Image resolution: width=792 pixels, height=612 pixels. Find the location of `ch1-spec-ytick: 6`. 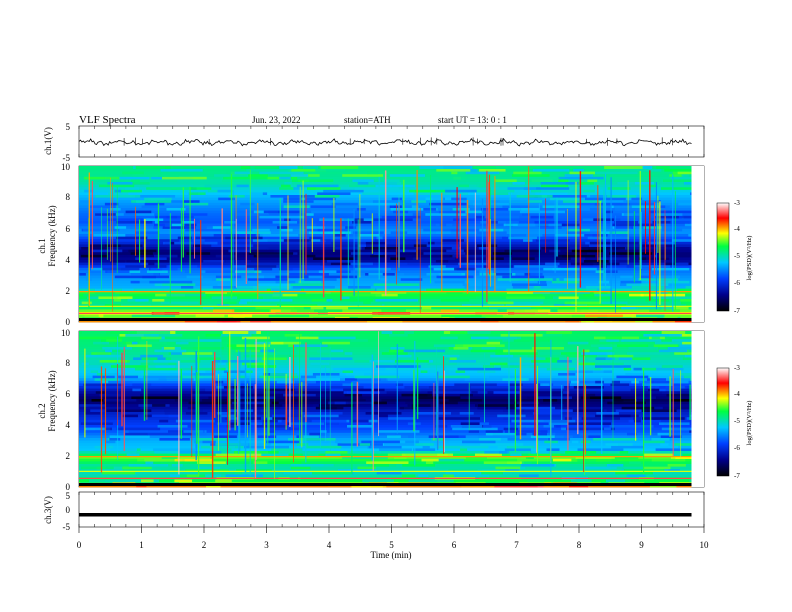

ch1-spec-ytick: 6 is located at coordinates (68, 229).